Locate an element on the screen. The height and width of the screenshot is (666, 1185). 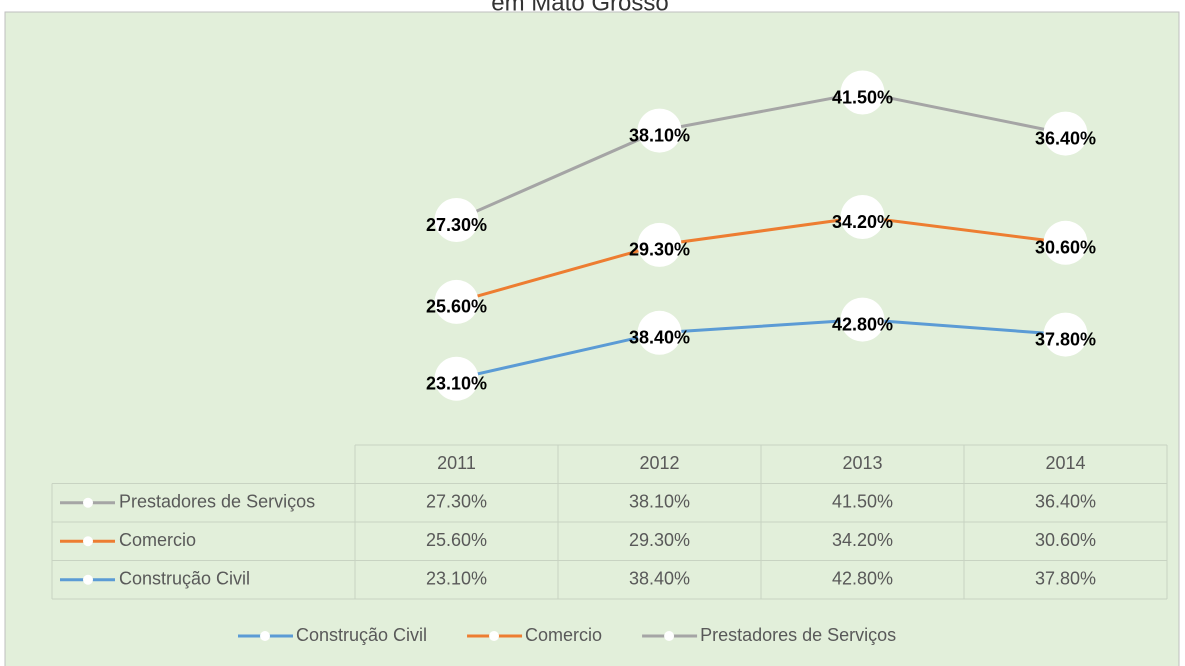
data-label: 27.30% is located at coordinates (456, 225).